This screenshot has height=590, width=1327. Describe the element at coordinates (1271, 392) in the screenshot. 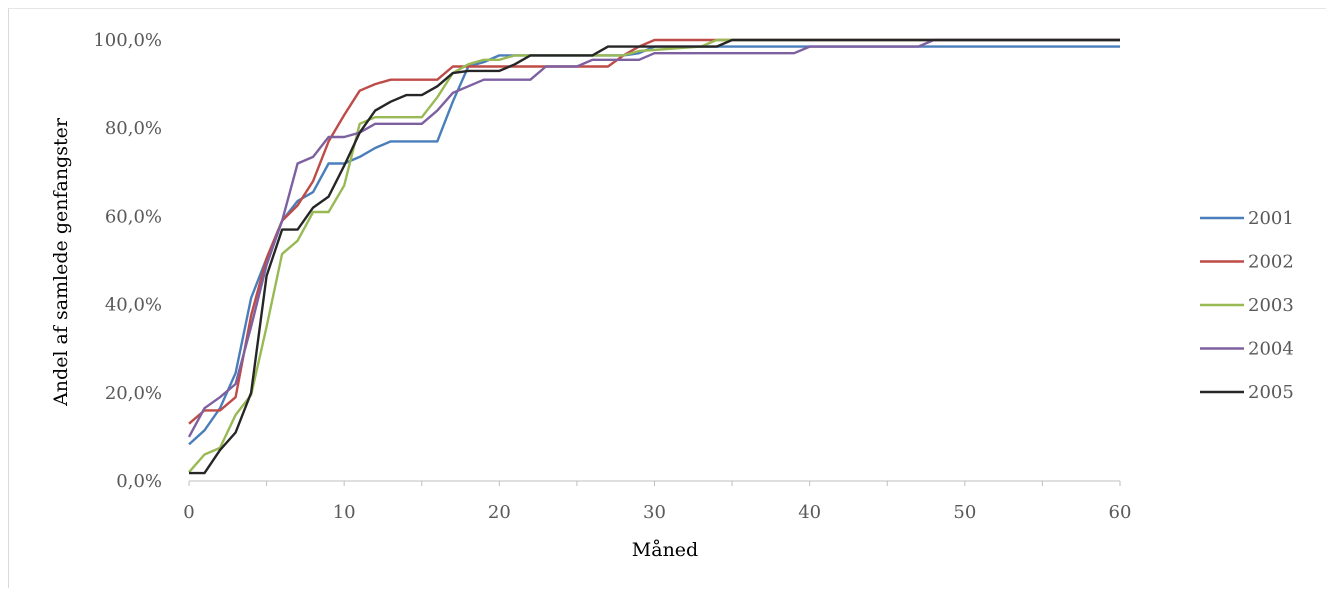

I see `legend-label-2005: 2005` at that location.